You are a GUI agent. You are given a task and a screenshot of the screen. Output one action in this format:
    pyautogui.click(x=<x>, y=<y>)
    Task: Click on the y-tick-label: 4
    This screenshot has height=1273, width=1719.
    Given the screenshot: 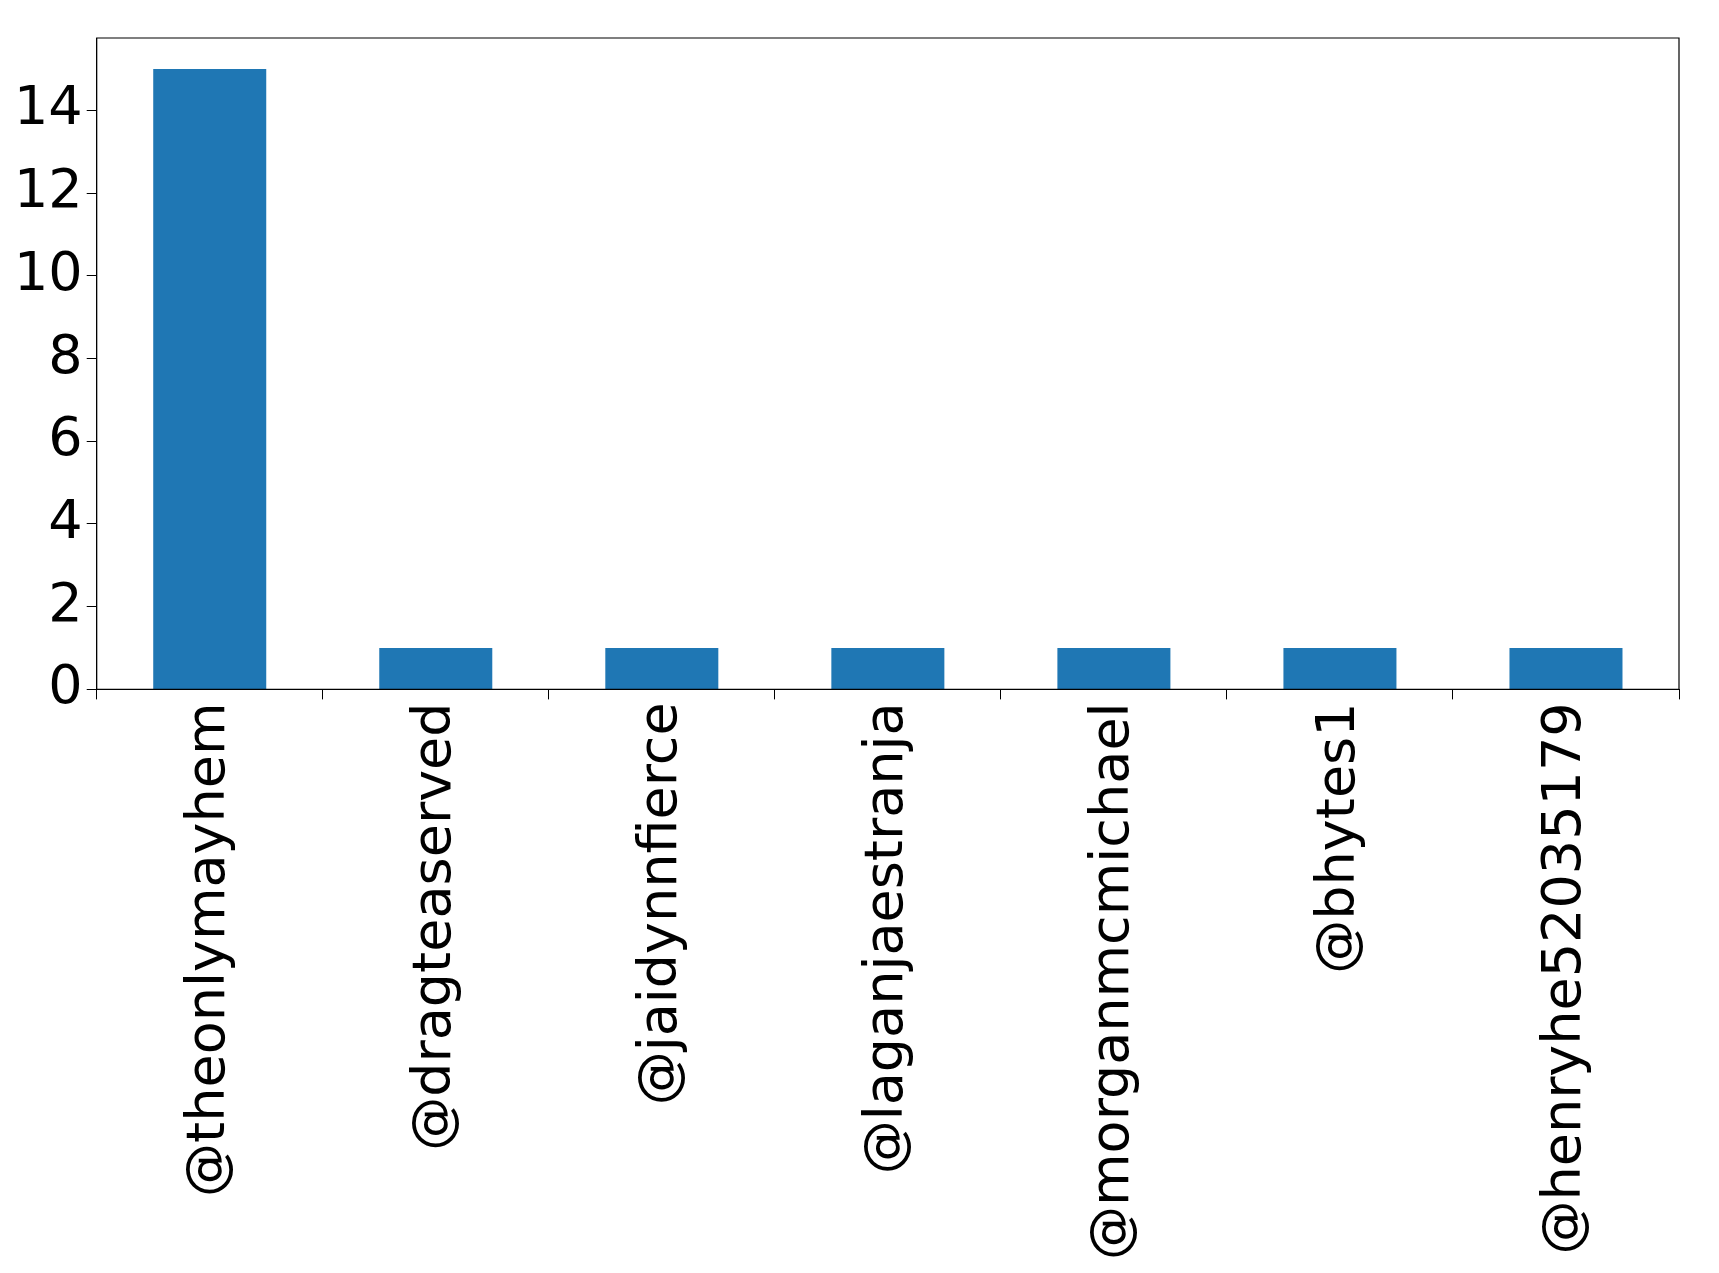 What is the action you would take?
    pyautogui.click(x=65, y=519)
    